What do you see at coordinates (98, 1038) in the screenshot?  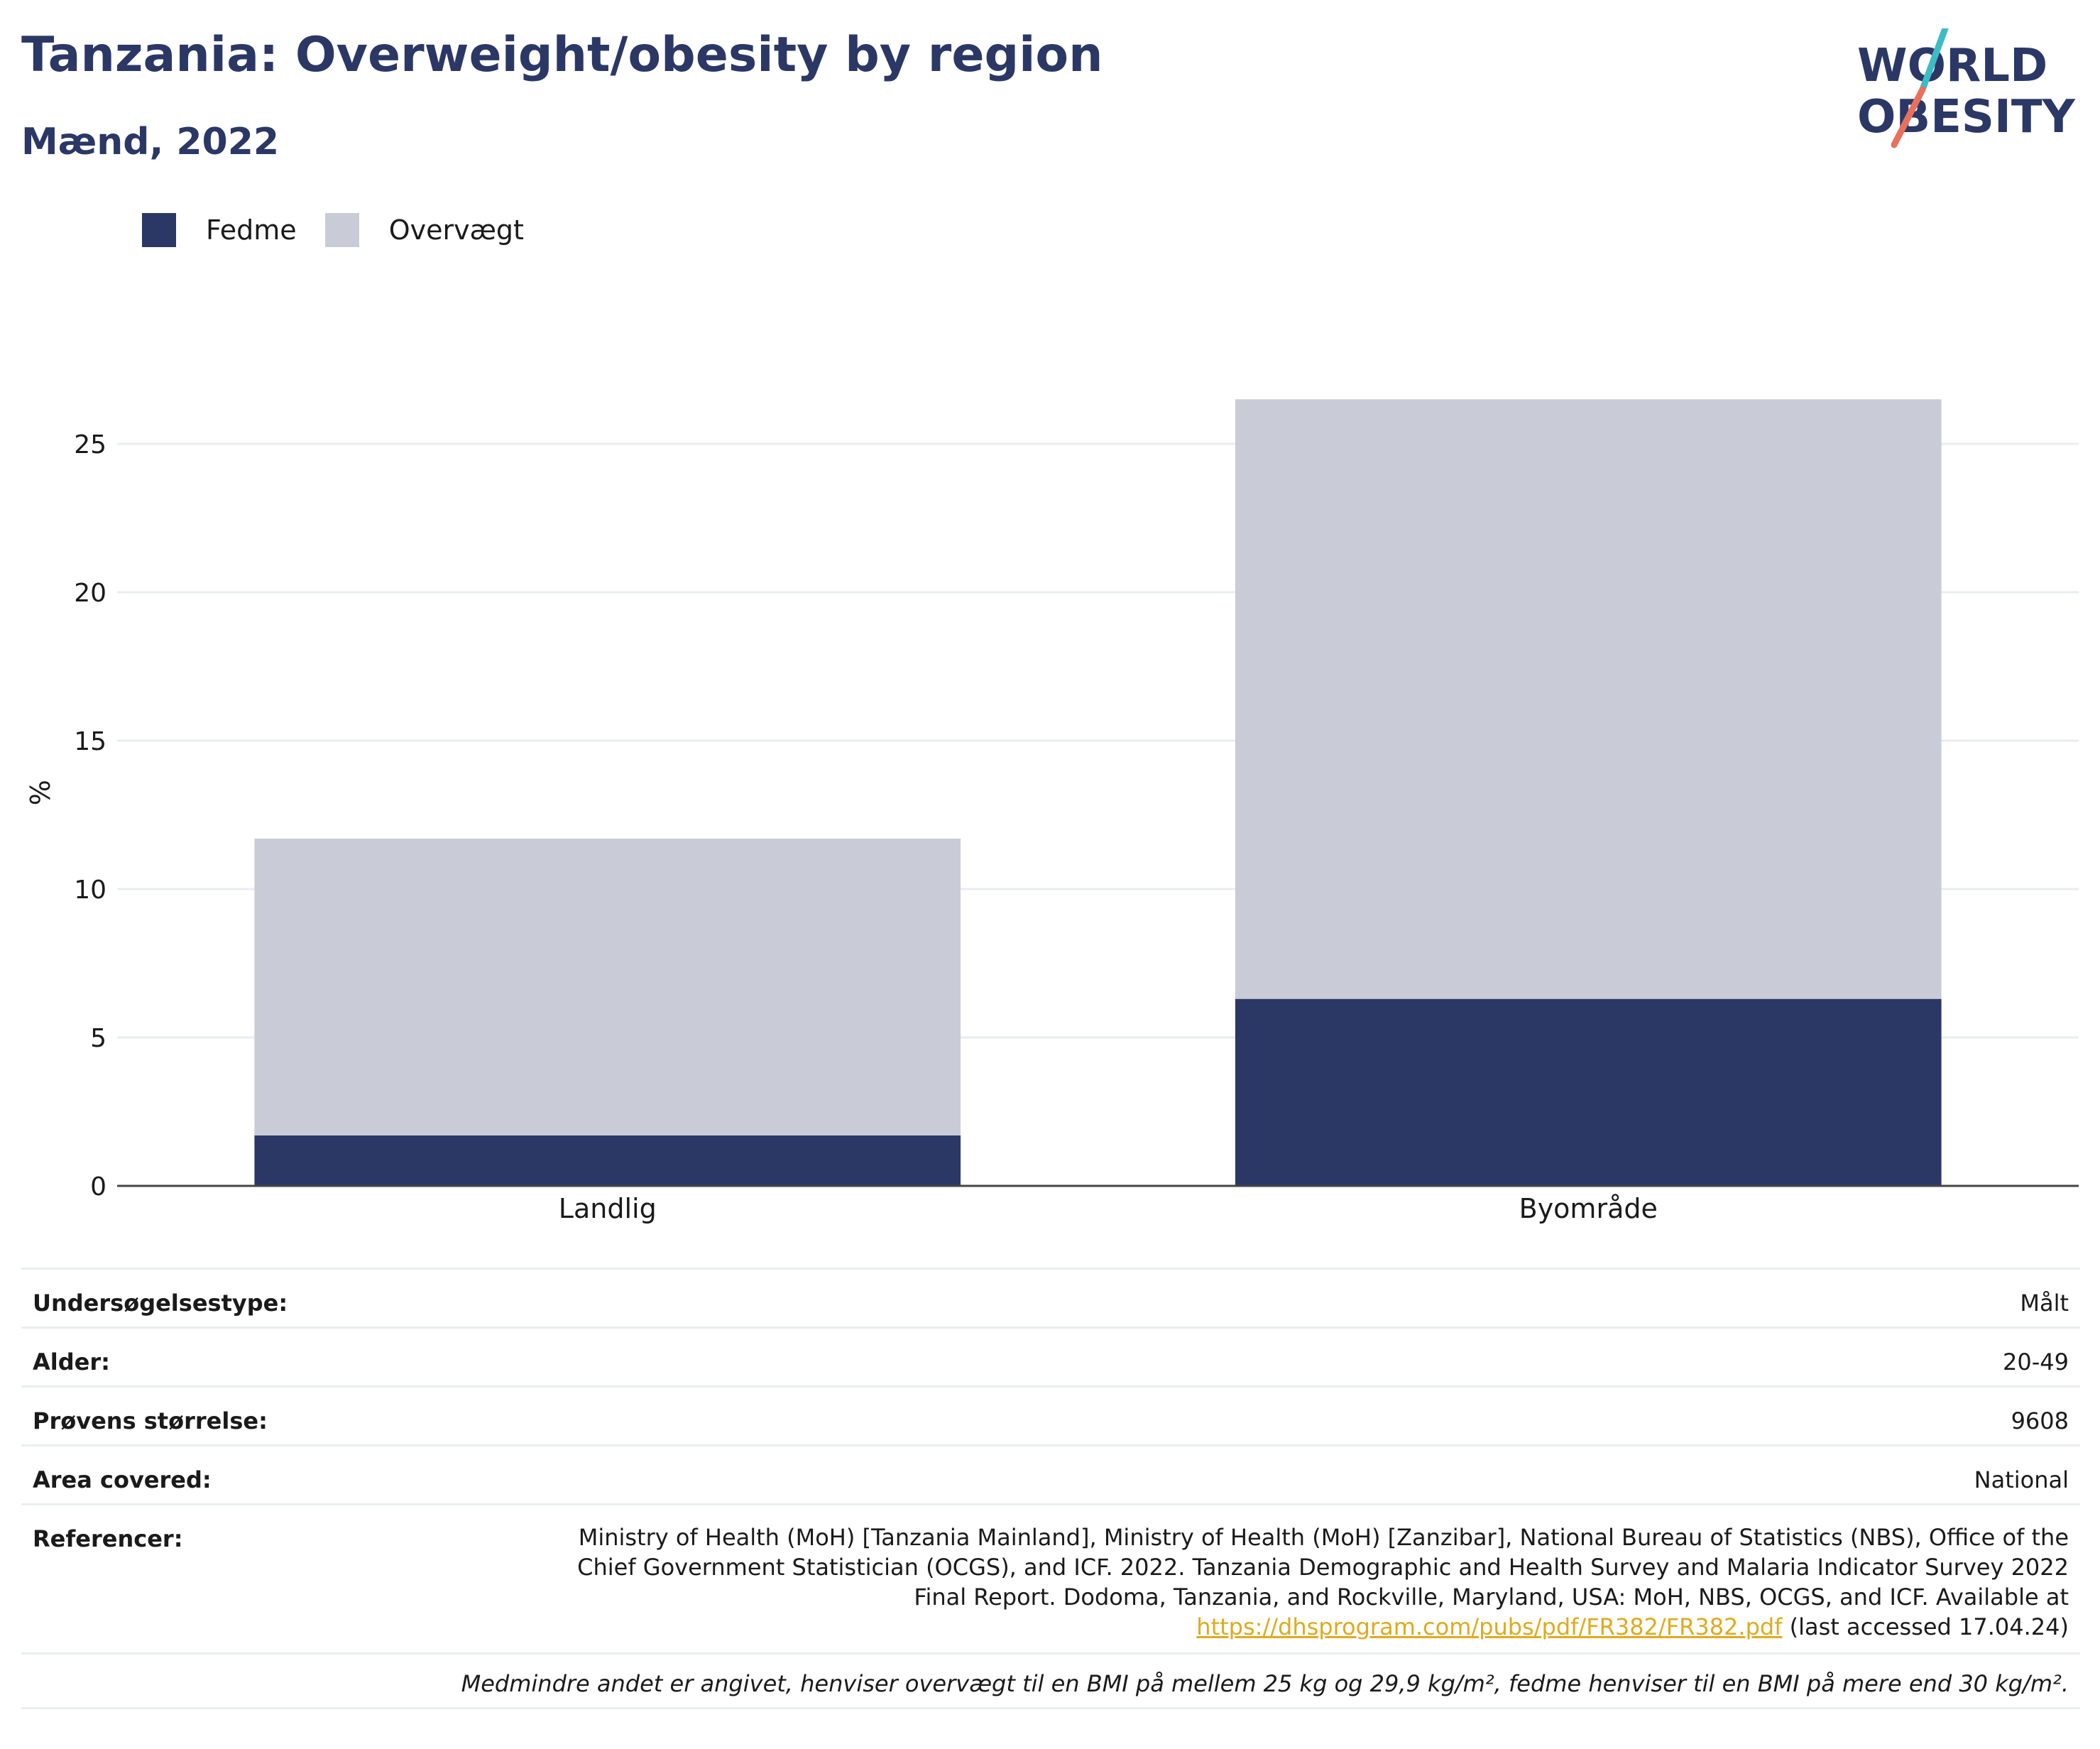 I see `y-tick-label: 5` at bounding box center [98, 1038].